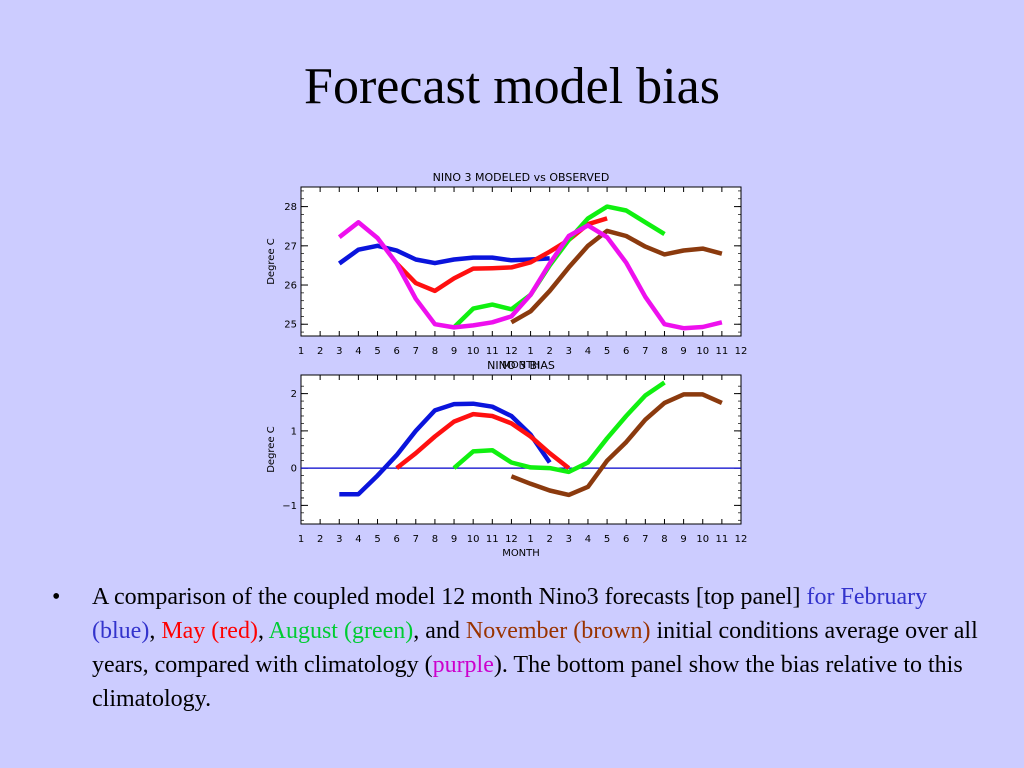 The image size is (1024, 768). I want to click on caption-aug: August (green), so click(341, 631).